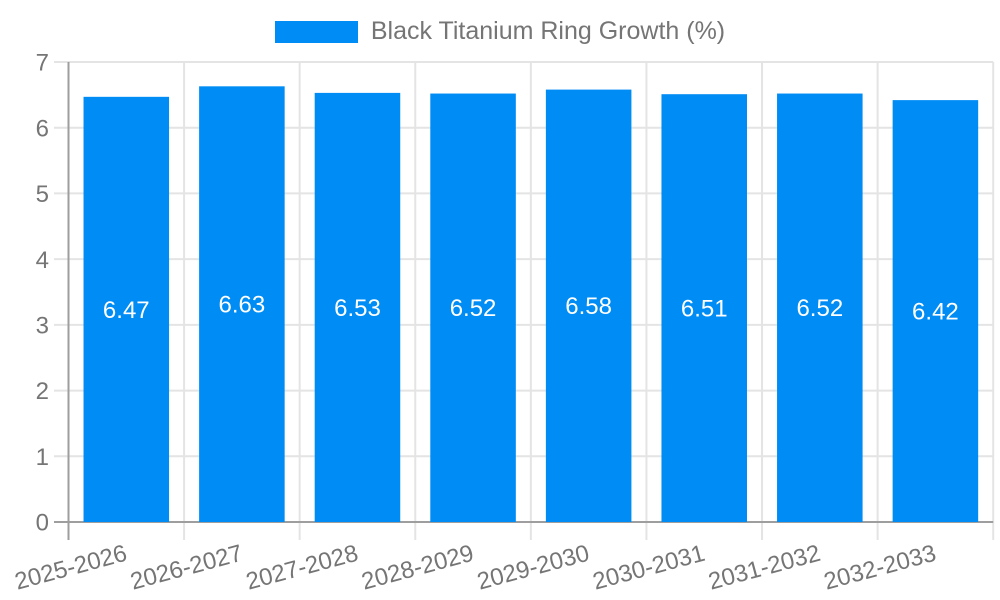 Image resolution: width=1000 pixels, height=600 pixels. What do you see at coordinates (649, 568) in the screenshot?
I see `x-tick-label: 2030-2031` at bounding box center [649, 568].